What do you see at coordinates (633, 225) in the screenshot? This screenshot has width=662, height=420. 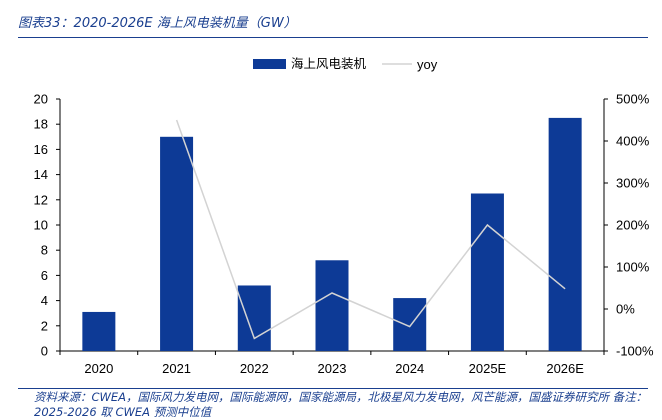 I see `right-tick-label: 200%` at bounding box center [633, 225].